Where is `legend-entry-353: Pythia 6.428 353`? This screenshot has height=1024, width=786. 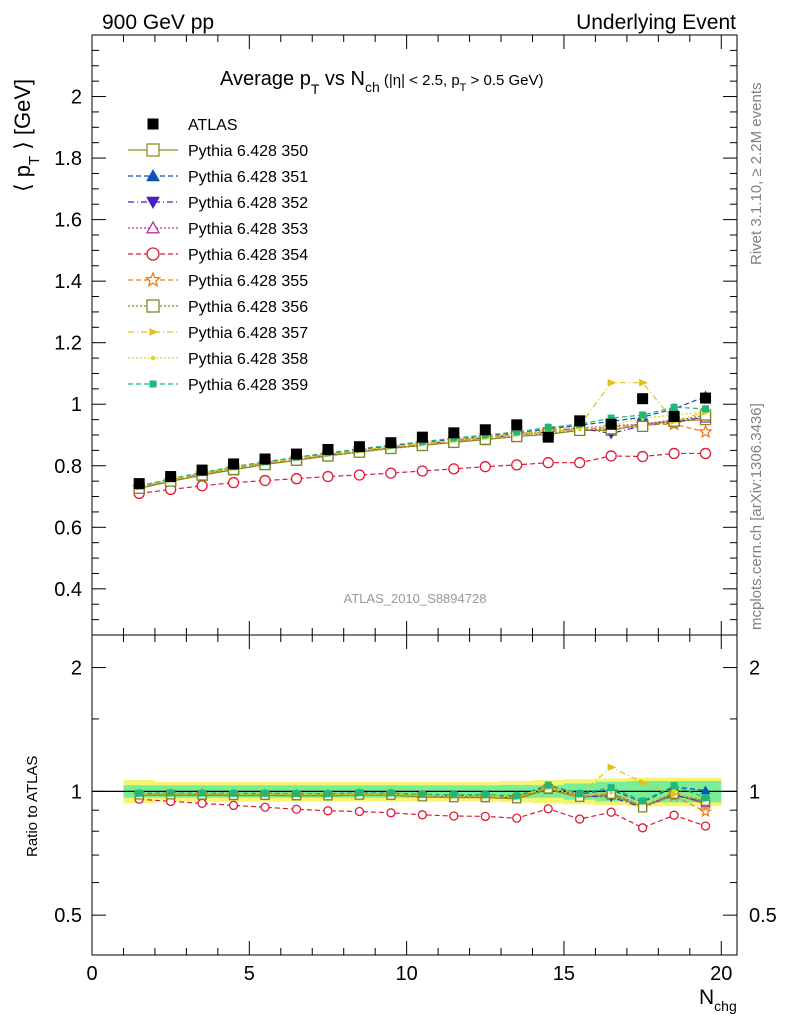 legend-entry-353: Pythia 6.428 353 is located at coordinates (218, 229).